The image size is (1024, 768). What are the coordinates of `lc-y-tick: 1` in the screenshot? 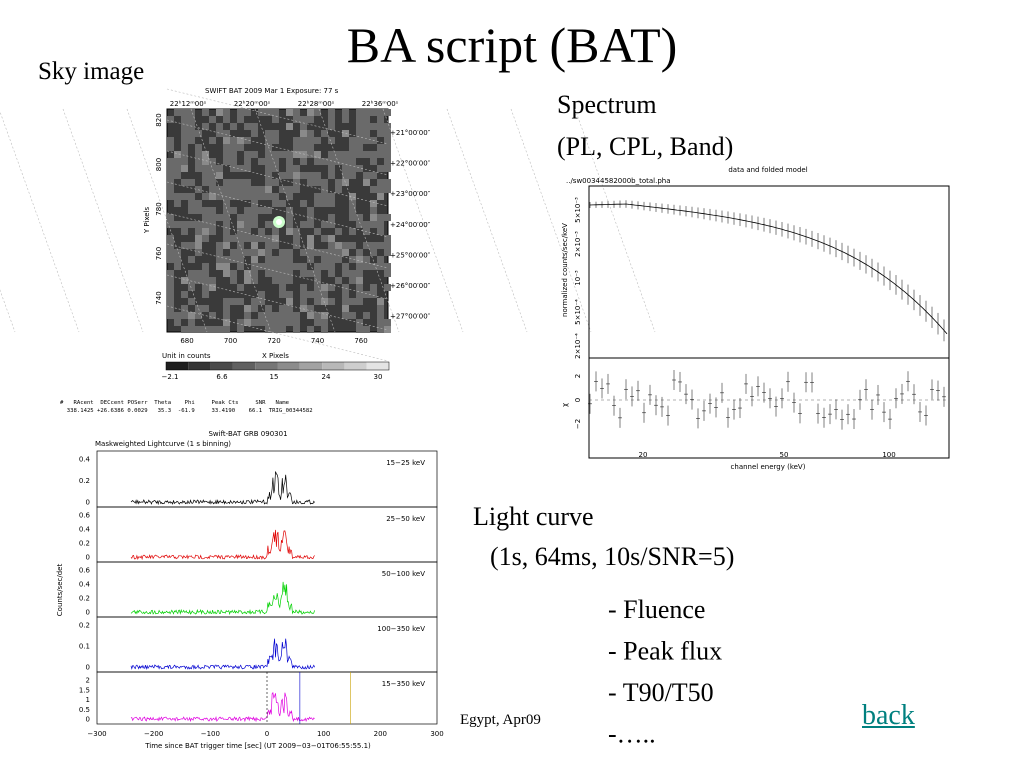 It's located at (88, 700).